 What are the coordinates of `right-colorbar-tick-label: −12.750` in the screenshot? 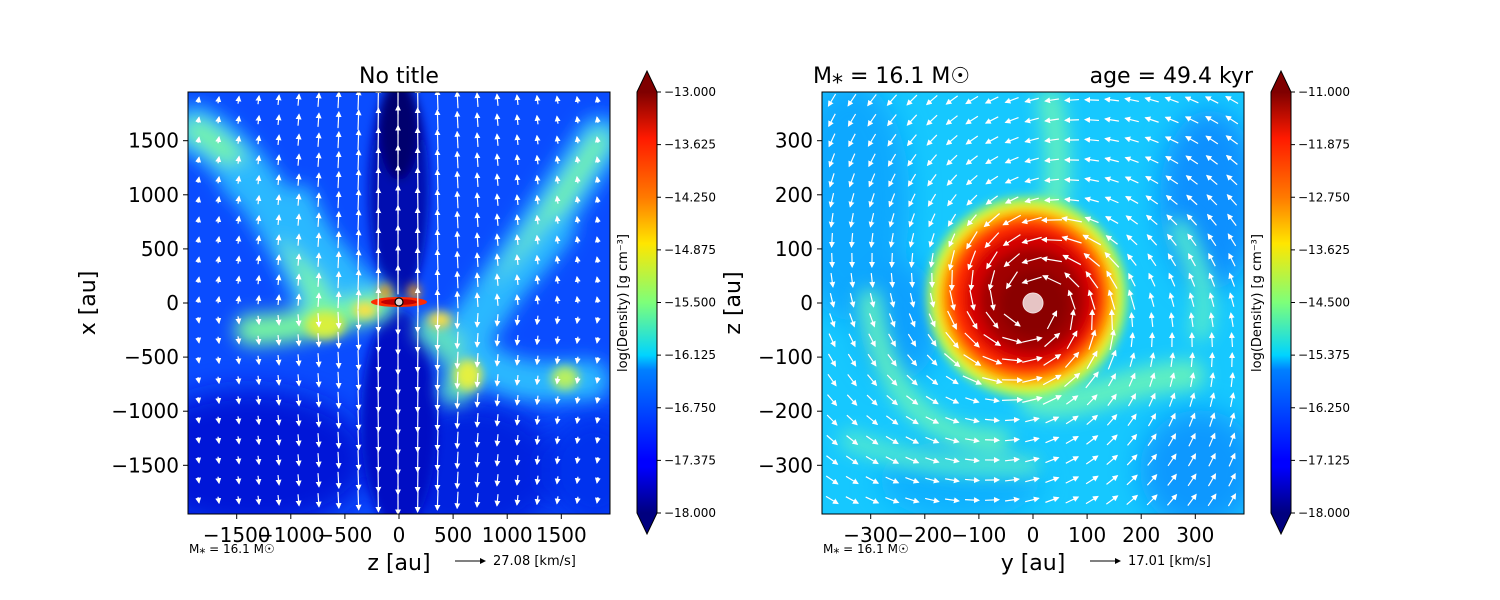 It's located at (1324, 197).